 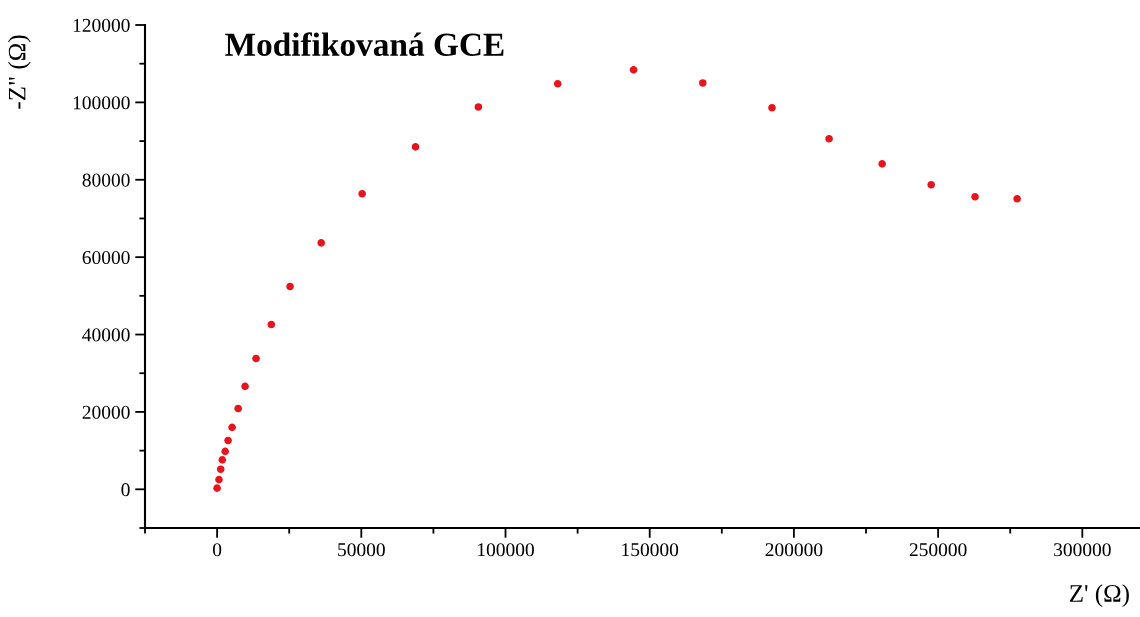 What do you see at coordinates (106, 180) in the screenshot?
I see `y-tick-label: 80000` at bounding box center [106, 180].